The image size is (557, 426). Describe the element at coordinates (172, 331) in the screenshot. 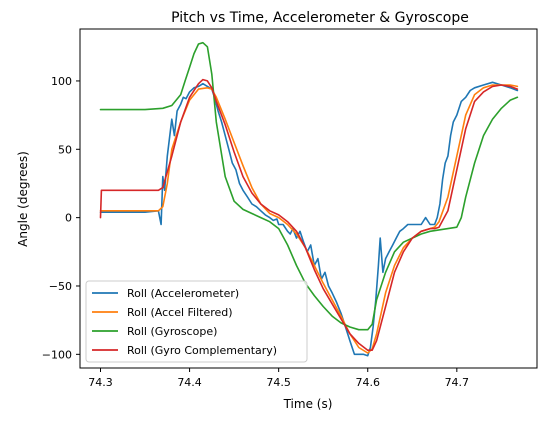

I see `legend-label-3: Roll (Gyroscope)` at that location.